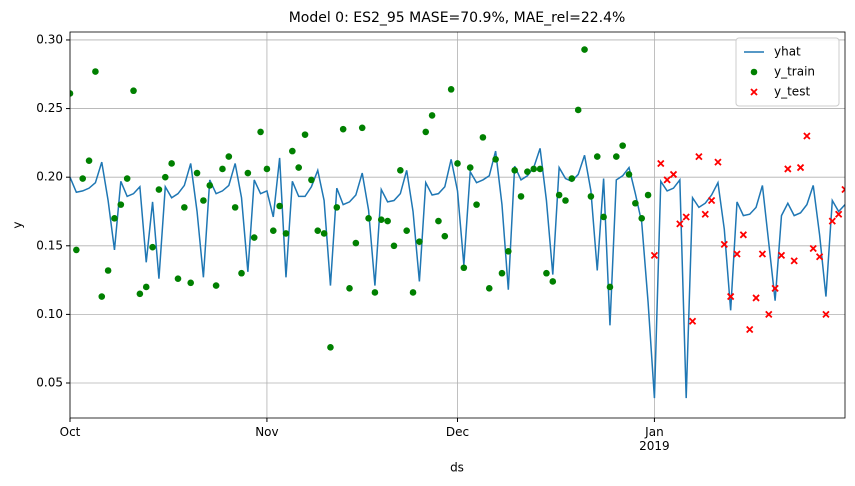 The height and width of the screenshot is (486, 855). What do you see at coordinates (49, 177) in the screenshot?
I see `y-tick-label: 0.20` at bounding box center [49, 177].